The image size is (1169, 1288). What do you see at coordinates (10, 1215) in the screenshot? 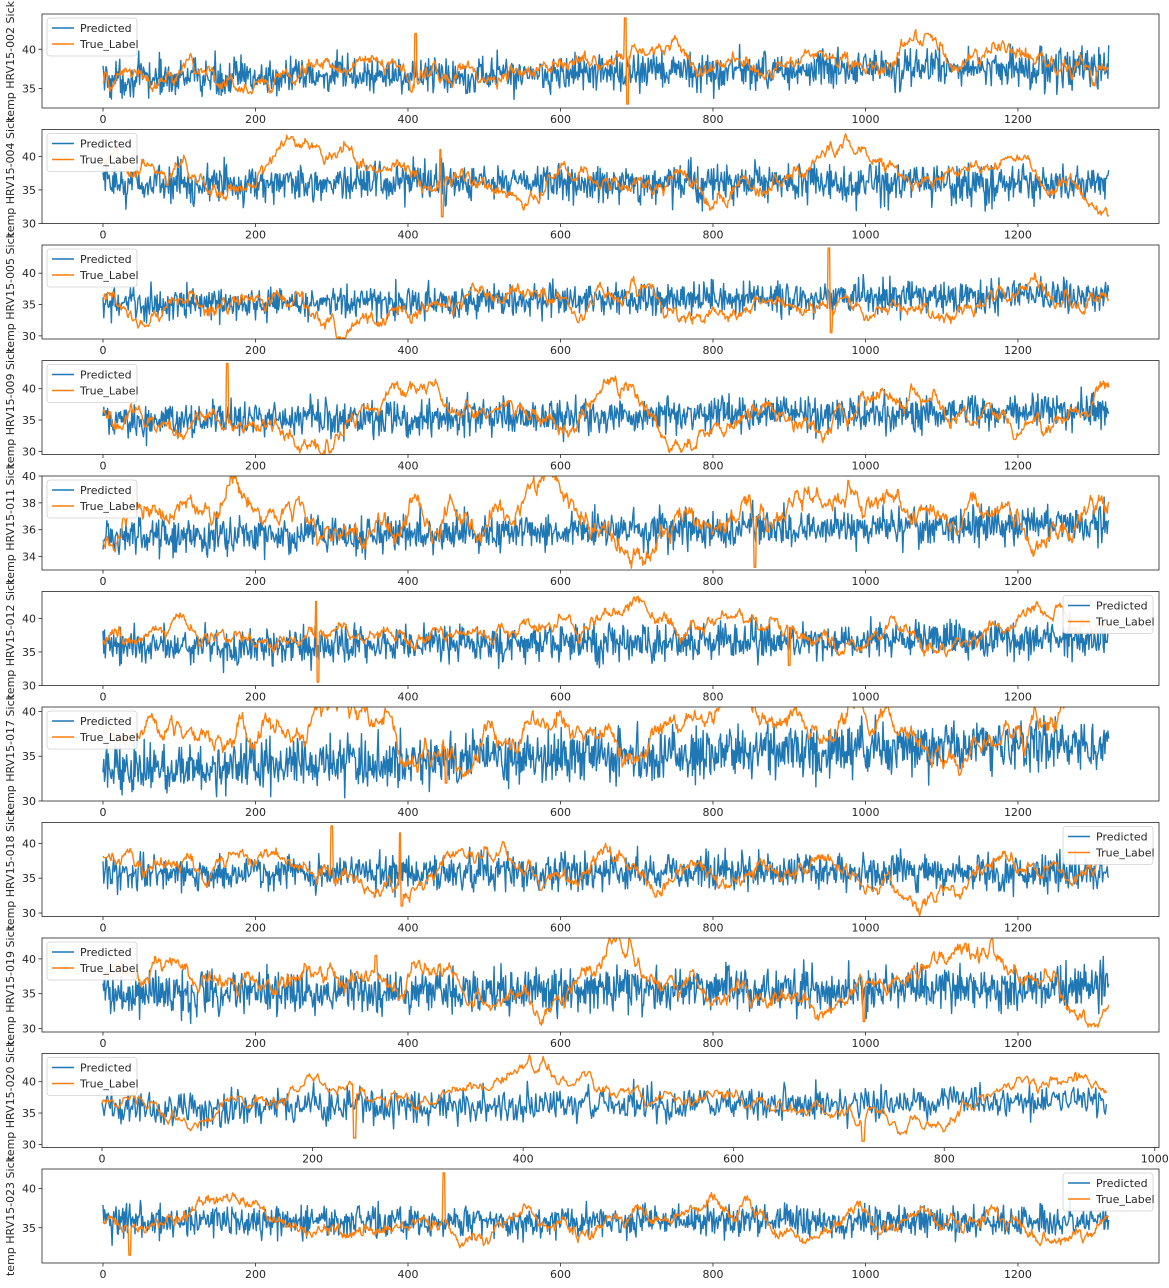
I see `y-axis-label: temp HRV15-023 Sick` at bounding box center [10, 1215].